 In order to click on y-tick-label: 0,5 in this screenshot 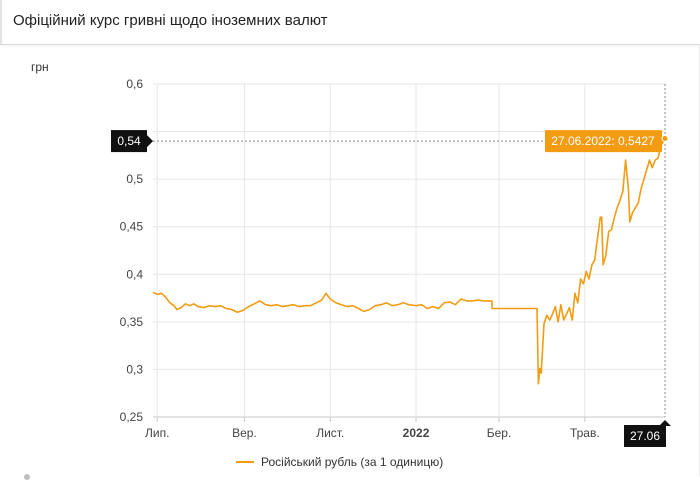, I will do `click(134, 179)`.